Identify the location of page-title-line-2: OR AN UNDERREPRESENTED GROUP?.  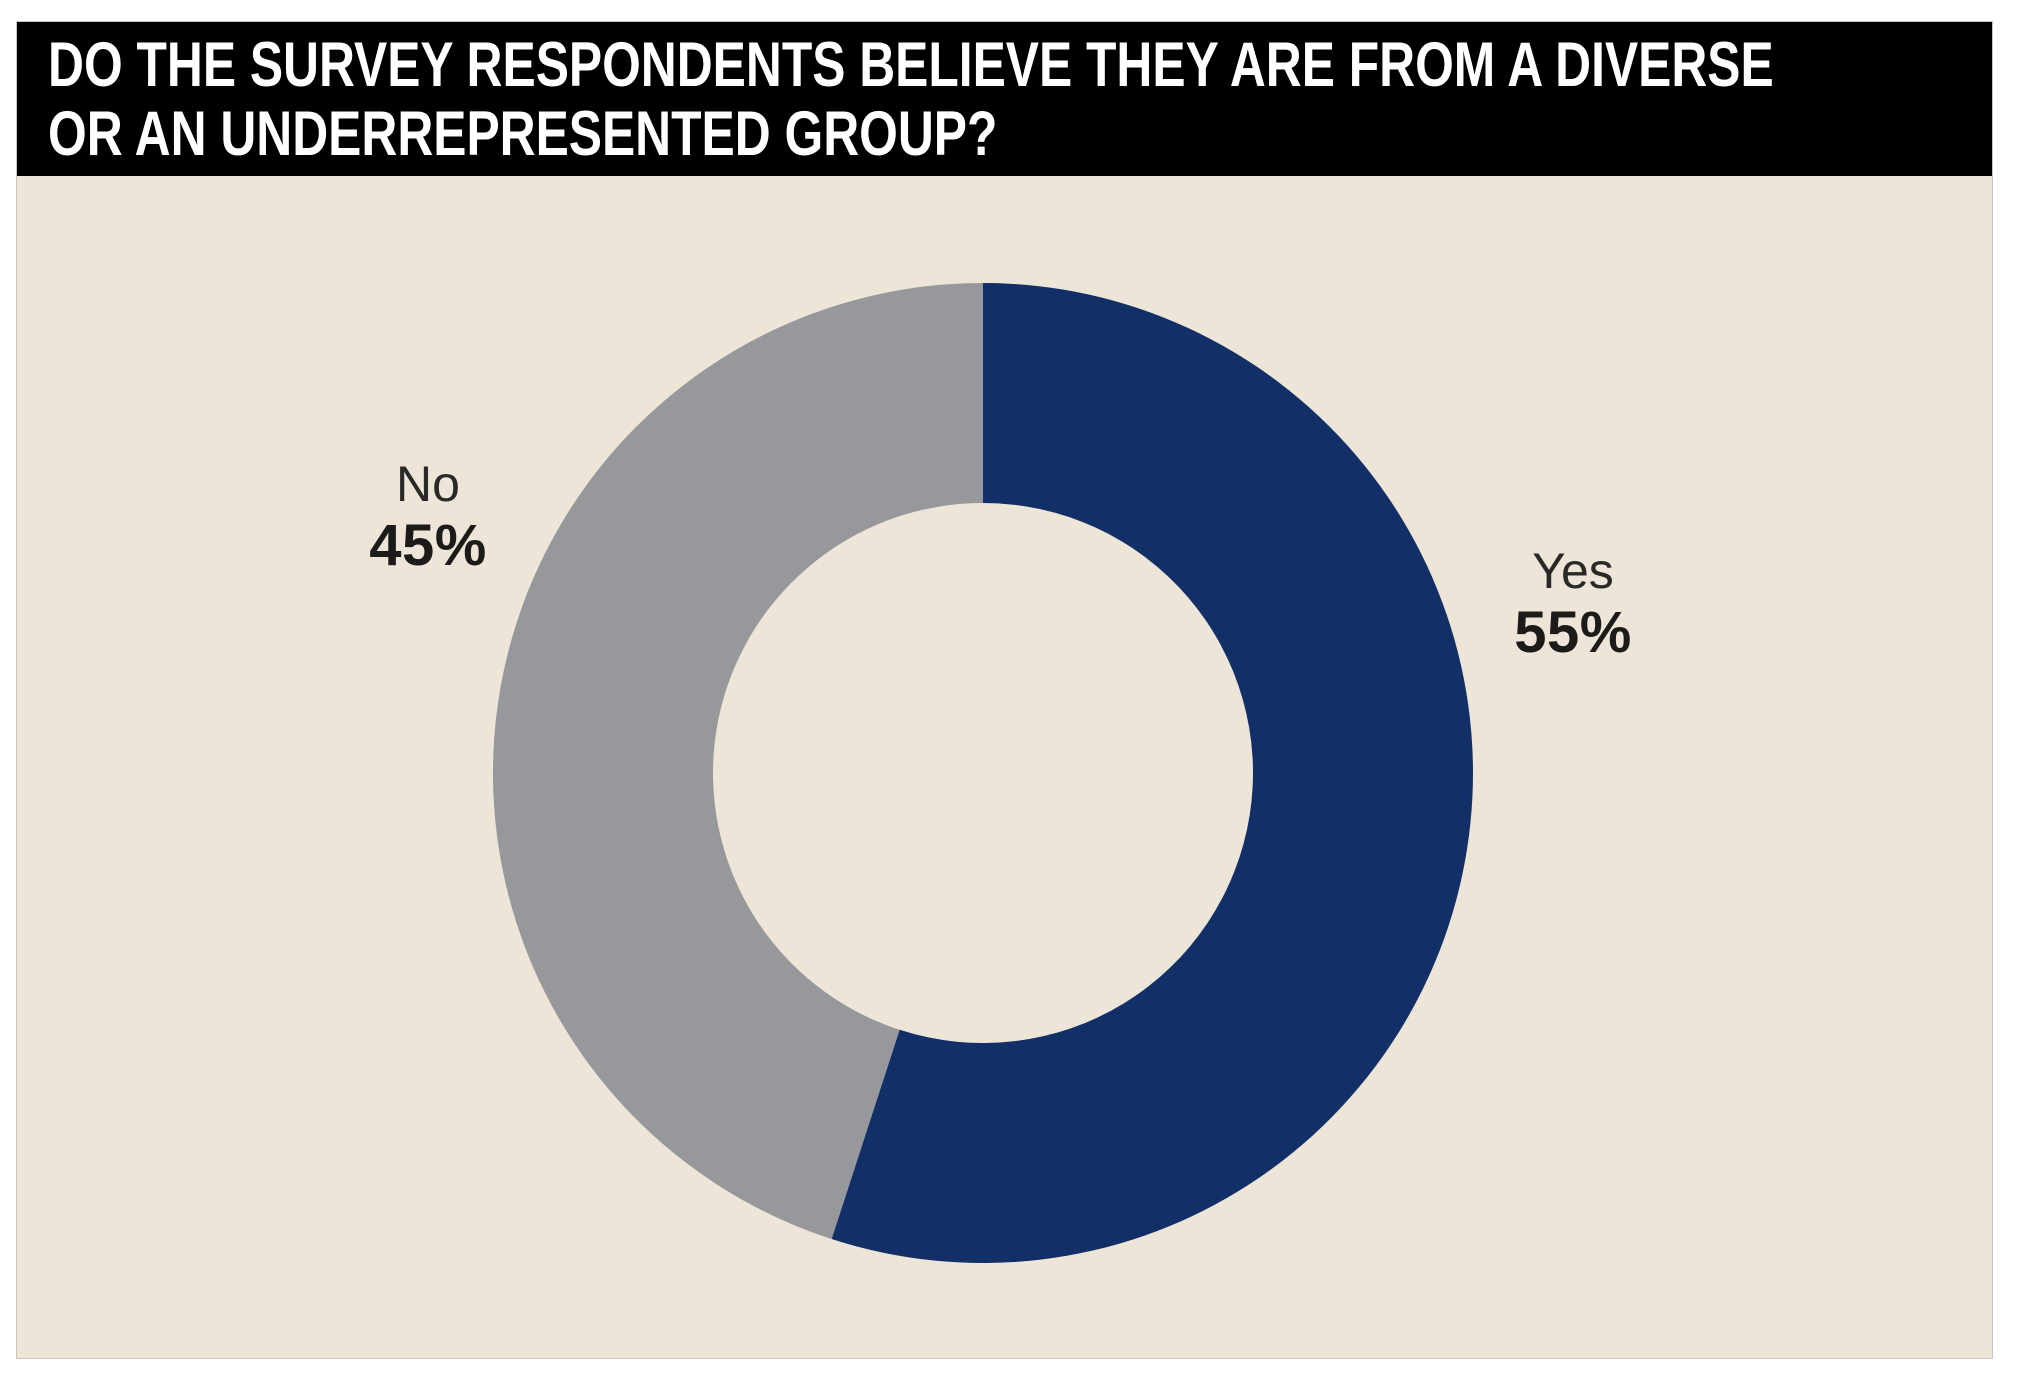
(523, 134).